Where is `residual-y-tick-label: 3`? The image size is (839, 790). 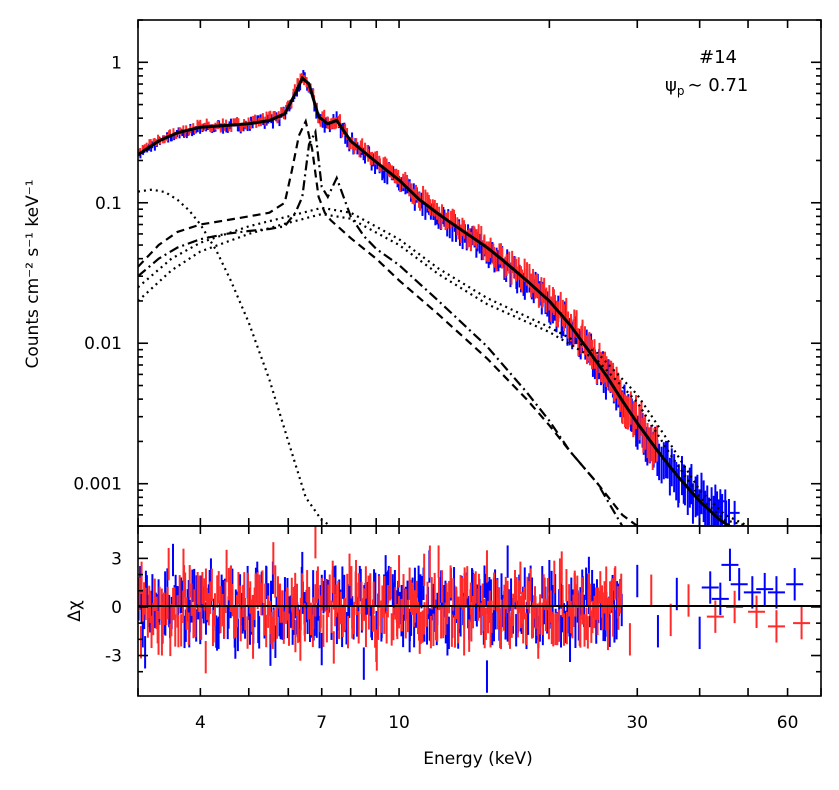 residual-y-tick-label: 3 is located at coordinates (116, 559).